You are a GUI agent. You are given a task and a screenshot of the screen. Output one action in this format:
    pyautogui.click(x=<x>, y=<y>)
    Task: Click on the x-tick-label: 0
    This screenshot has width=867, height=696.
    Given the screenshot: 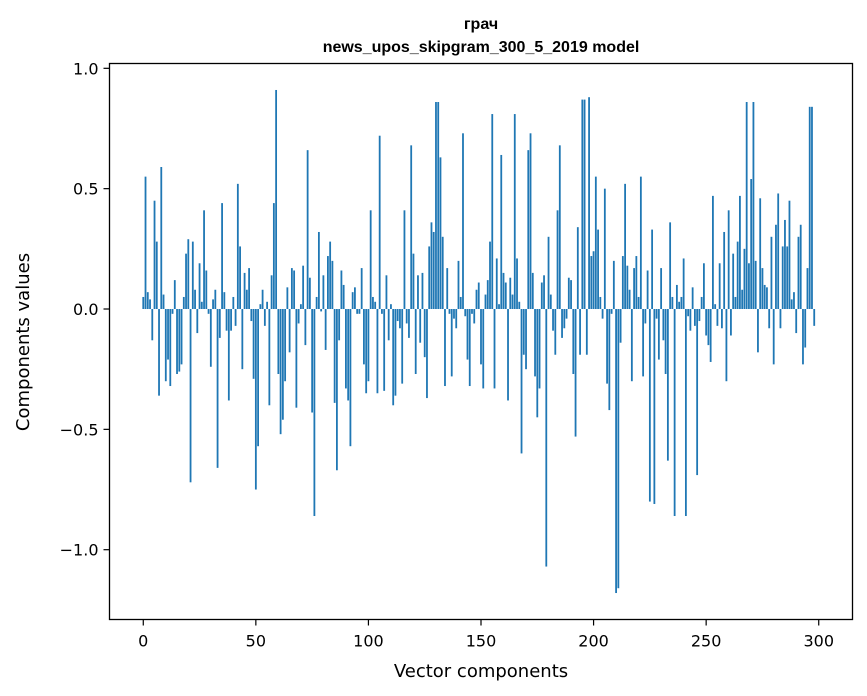 What is the action you would take?
    pyautogui.click(x=143, y=641)
    